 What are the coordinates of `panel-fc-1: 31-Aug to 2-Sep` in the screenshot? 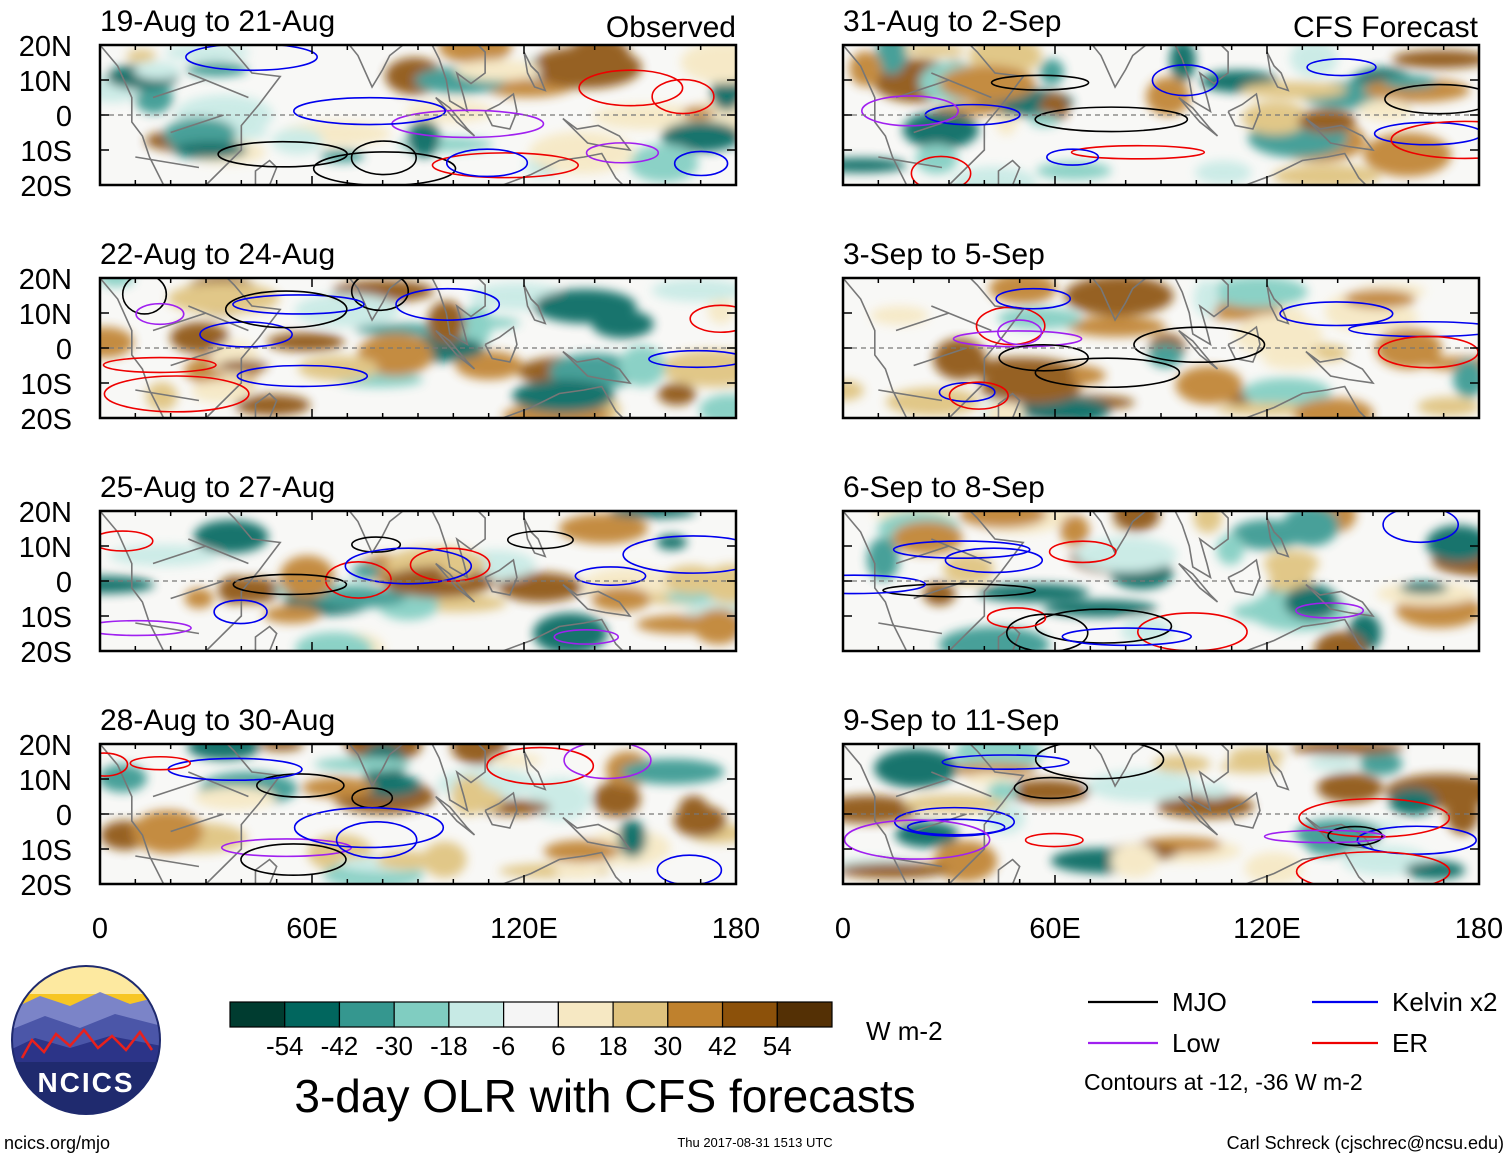 It's located at (1161, 96).